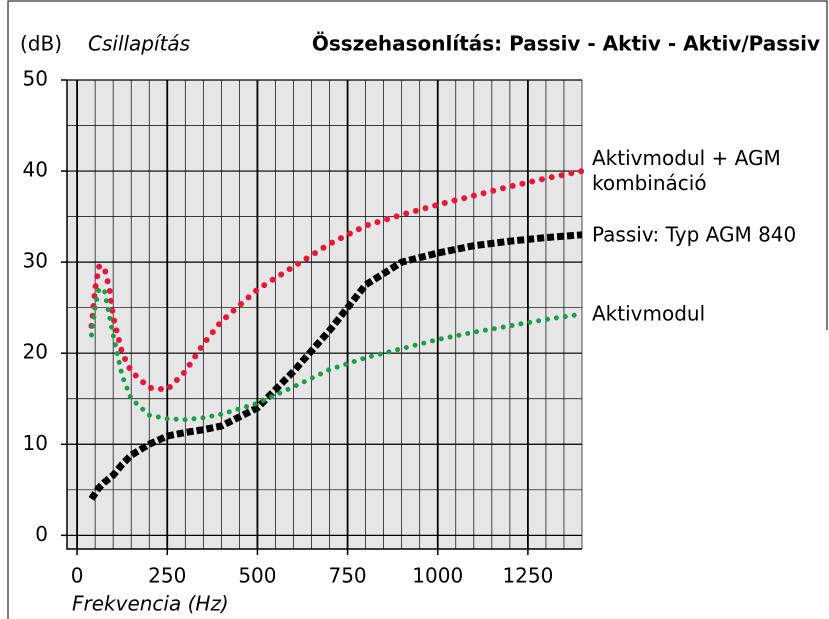 This screenshot has height=619, width=829. What do you see at coordinates (649, 313) in the screenshot?
I see `series-label: Aktivmodul` at bounding box center [649, 313].